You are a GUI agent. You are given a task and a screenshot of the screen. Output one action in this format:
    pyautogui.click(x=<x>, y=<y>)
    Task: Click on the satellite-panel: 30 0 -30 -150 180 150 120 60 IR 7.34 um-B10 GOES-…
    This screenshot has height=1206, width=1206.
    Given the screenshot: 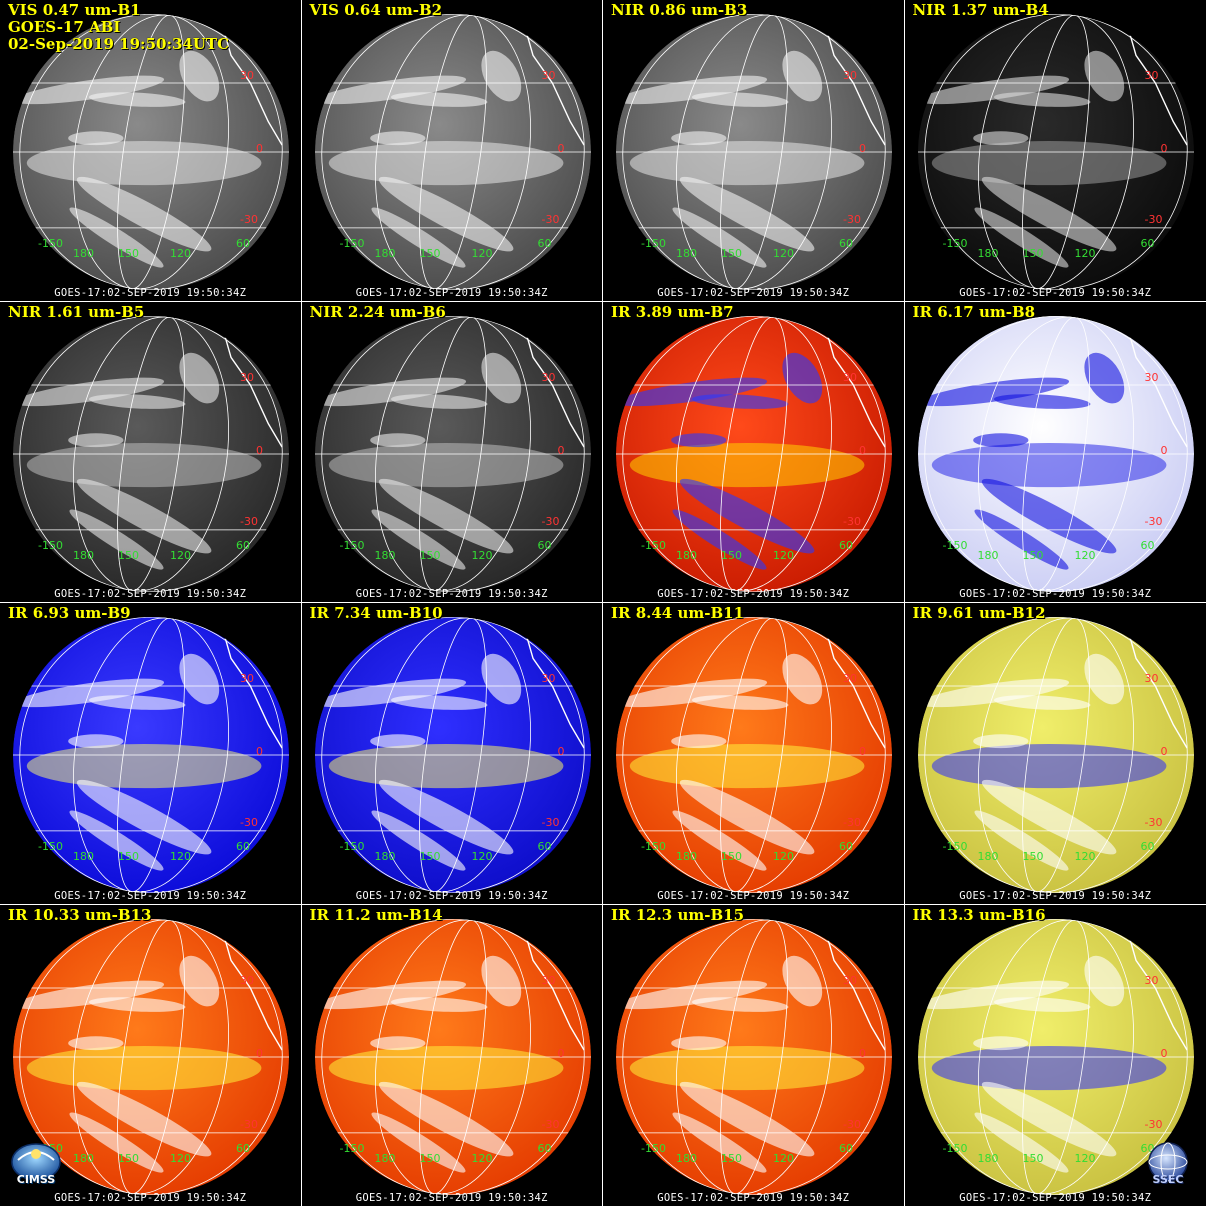 What is the action you would take?
    pyautogui.click(x=452, y=754)
    